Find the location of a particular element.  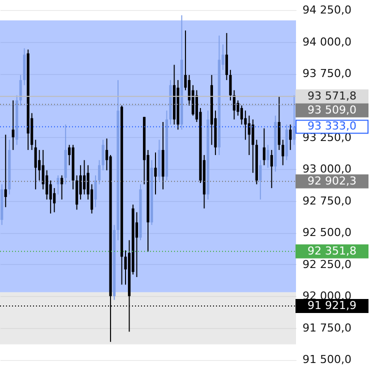

ref-line-label: 92 902,3 is located at coordinates (332, 181).